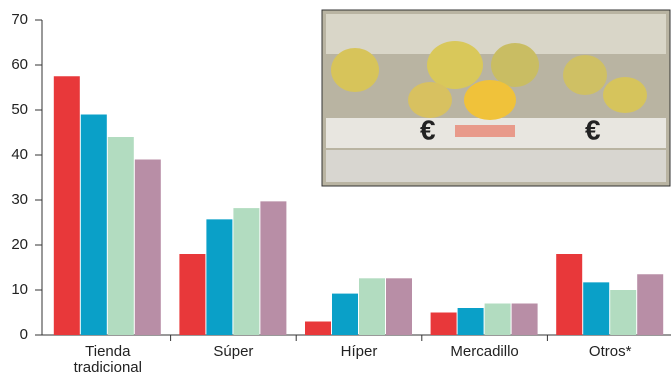  I want to click on x-tick-label: Tienda tradicional, so click(107, 359).